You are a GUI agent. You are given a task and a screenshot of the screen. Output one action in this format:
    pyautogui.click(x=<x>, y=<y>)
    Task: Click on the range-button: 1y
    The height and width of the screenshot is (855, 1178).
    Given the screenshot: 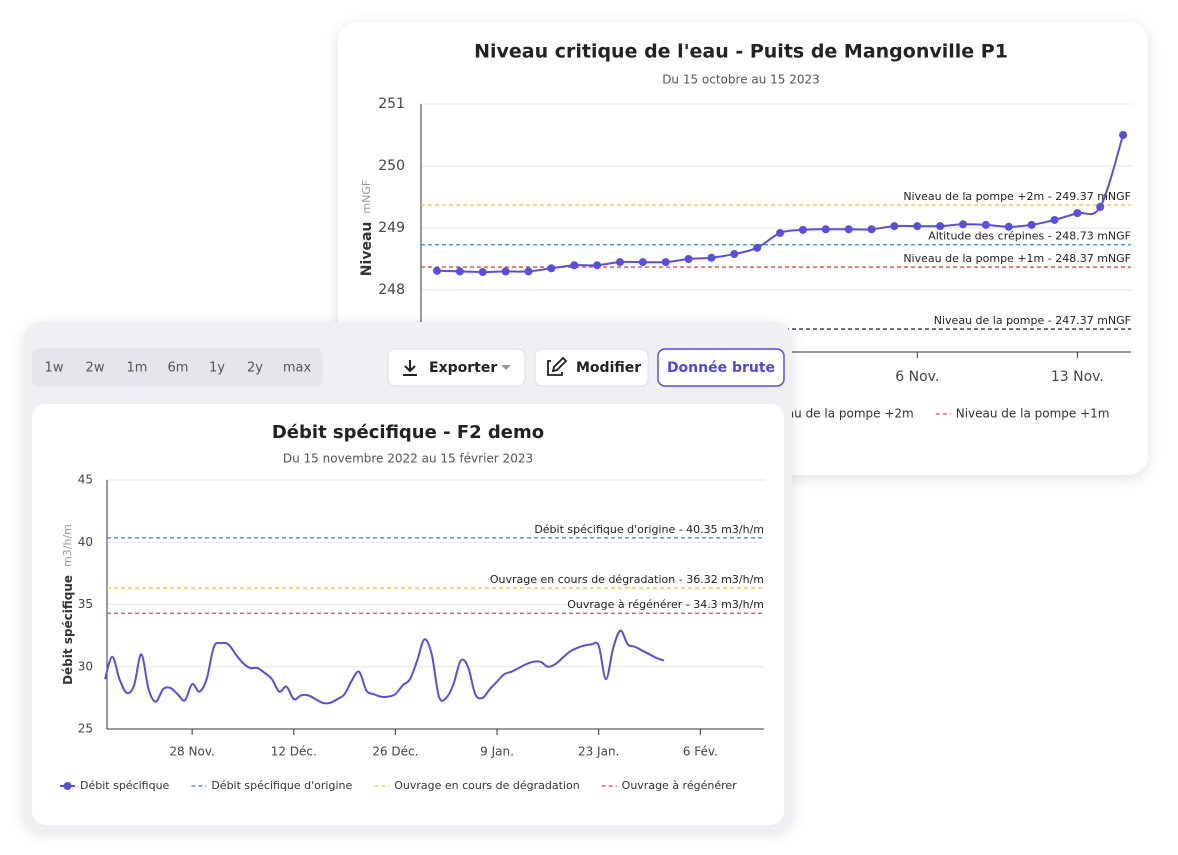 What is the action you would take?
    pyautogui.click(x=217, y=368)
    